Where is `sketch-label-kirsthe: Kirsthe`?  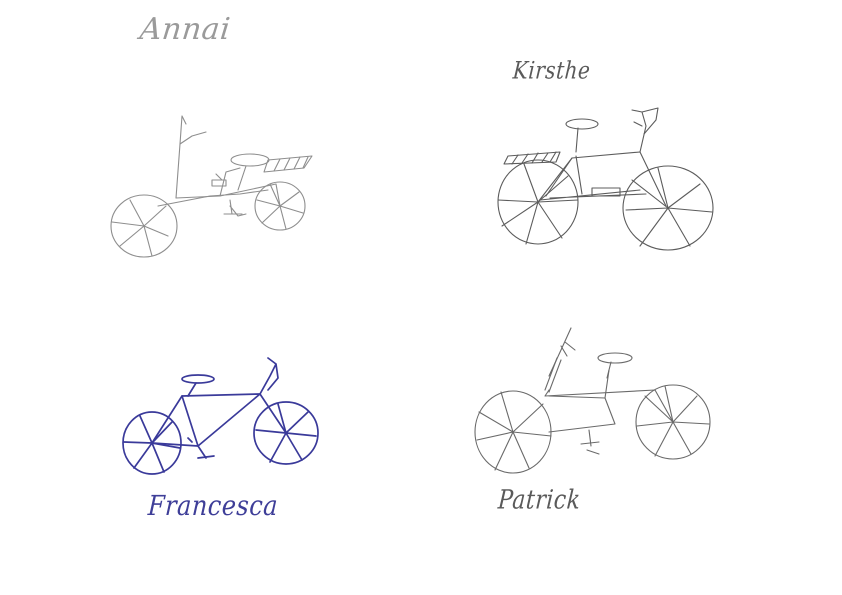 sketch-label-kirsthe: Kirsthe is located at coordinates (551, 70).